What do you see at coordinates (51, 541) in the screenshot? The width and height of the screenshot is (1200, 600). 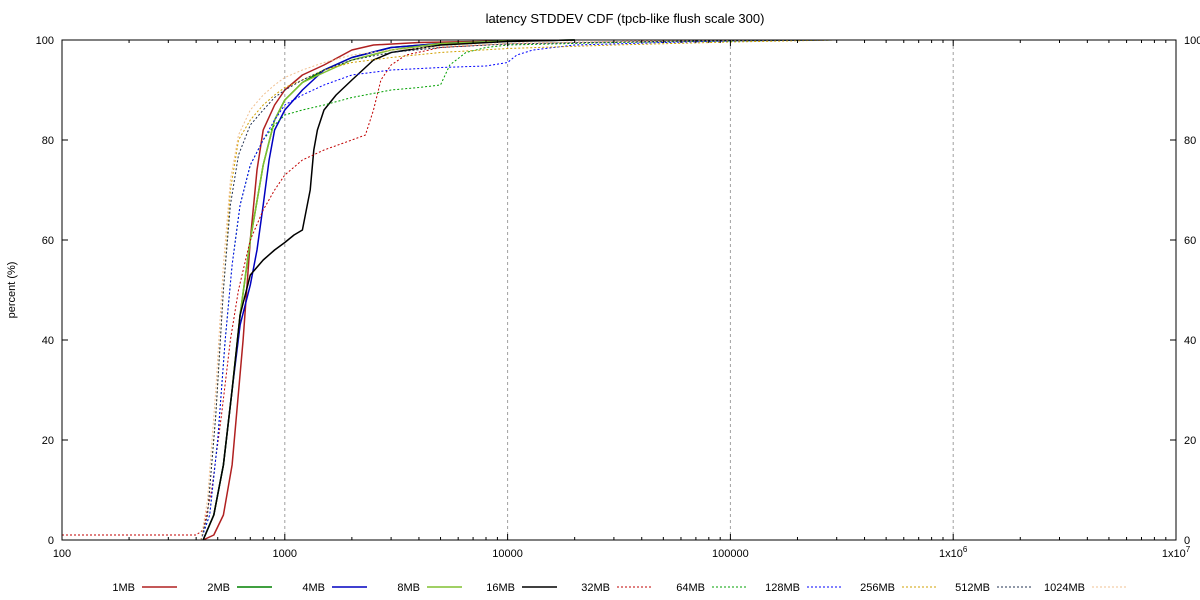 I see `y-tick-label: 0` at bounding box center [51, 541].